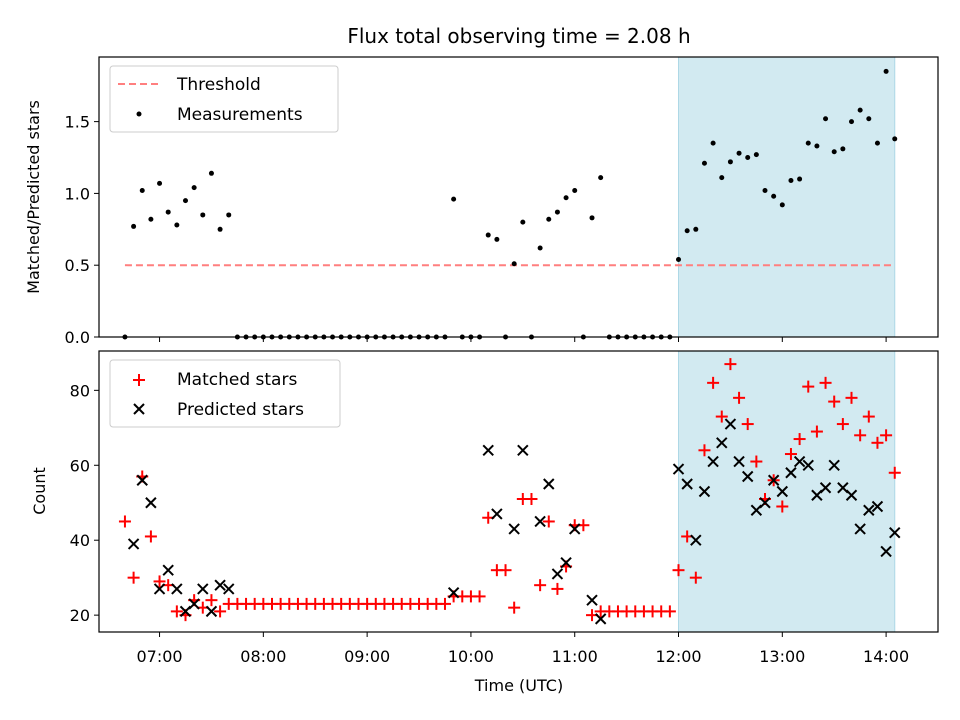  What do you see at coordinates (518, 685) in the screenshot?
I see `x-axis-label: Time (UTC)` at bounding box center [518, 685].